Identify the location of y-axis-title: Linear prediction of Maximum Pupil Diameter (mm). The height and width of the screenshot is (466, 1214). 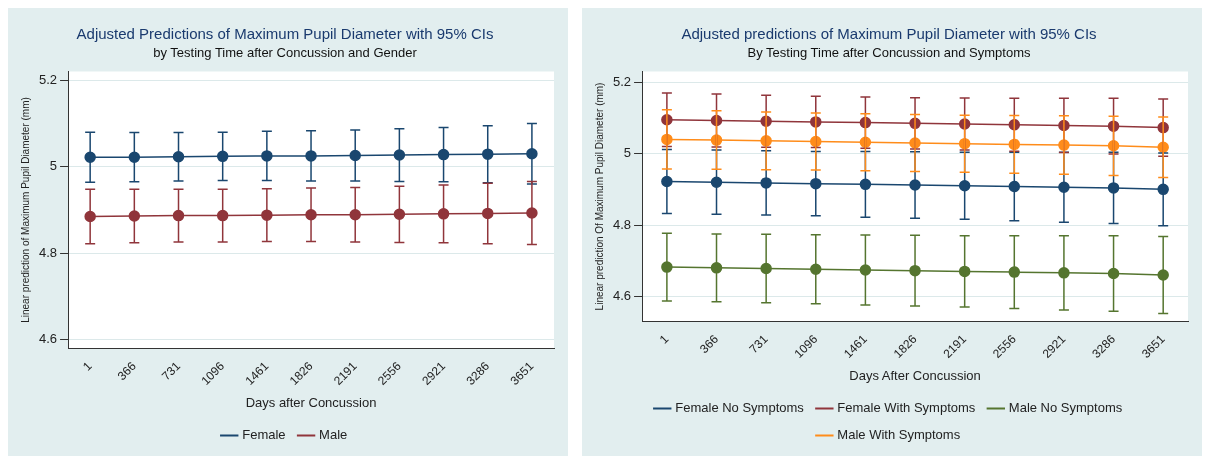
(25, 210).